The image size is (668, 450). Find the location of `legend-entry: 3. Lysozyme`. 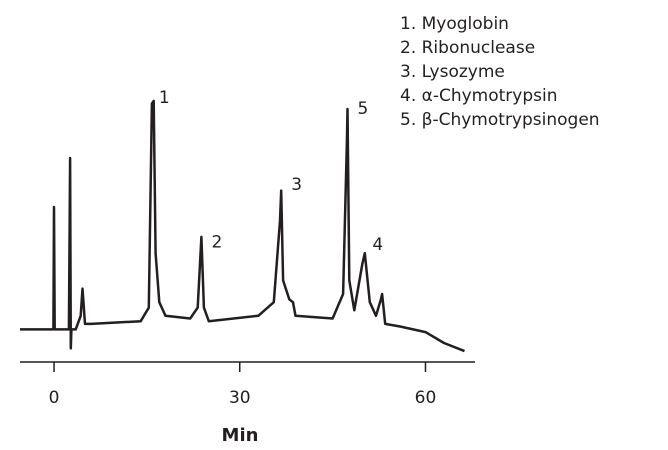

legend-entry: 3. Lysozyme is located at coordinates (452, 72).